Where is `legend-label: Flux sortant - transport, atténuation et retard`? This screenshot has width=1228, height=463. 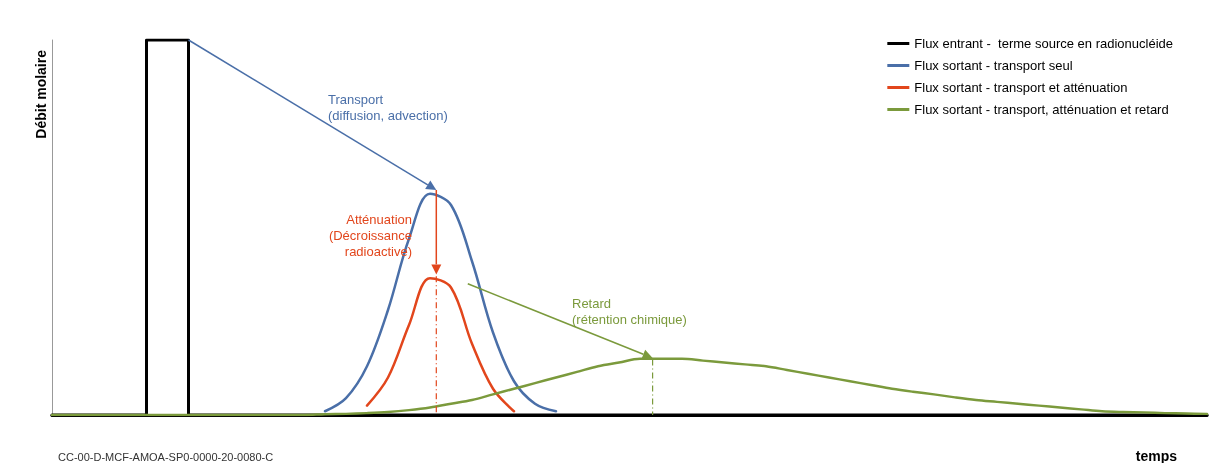
legend-label: Flux sortant - transport, atténuation et retard is located at coordinates (1041, 109).